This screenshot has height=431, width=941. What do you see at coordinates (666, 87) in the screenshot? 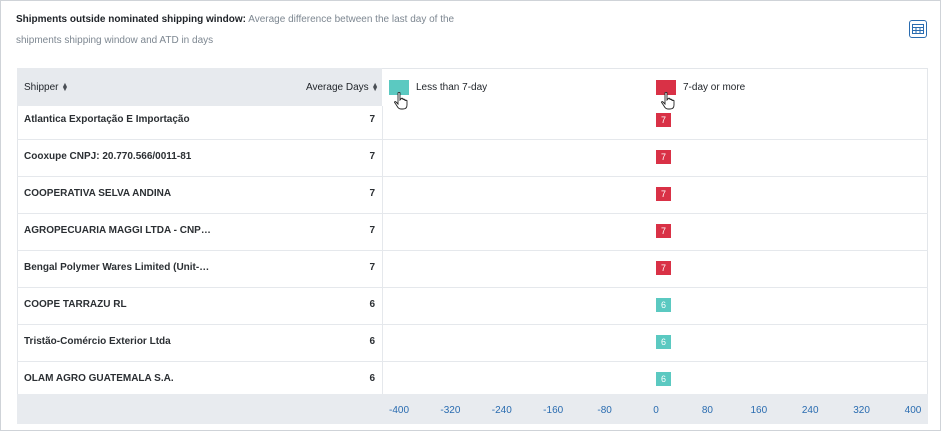
I see `legend-swatch-7-or-more` at bounding box center [666, 87].